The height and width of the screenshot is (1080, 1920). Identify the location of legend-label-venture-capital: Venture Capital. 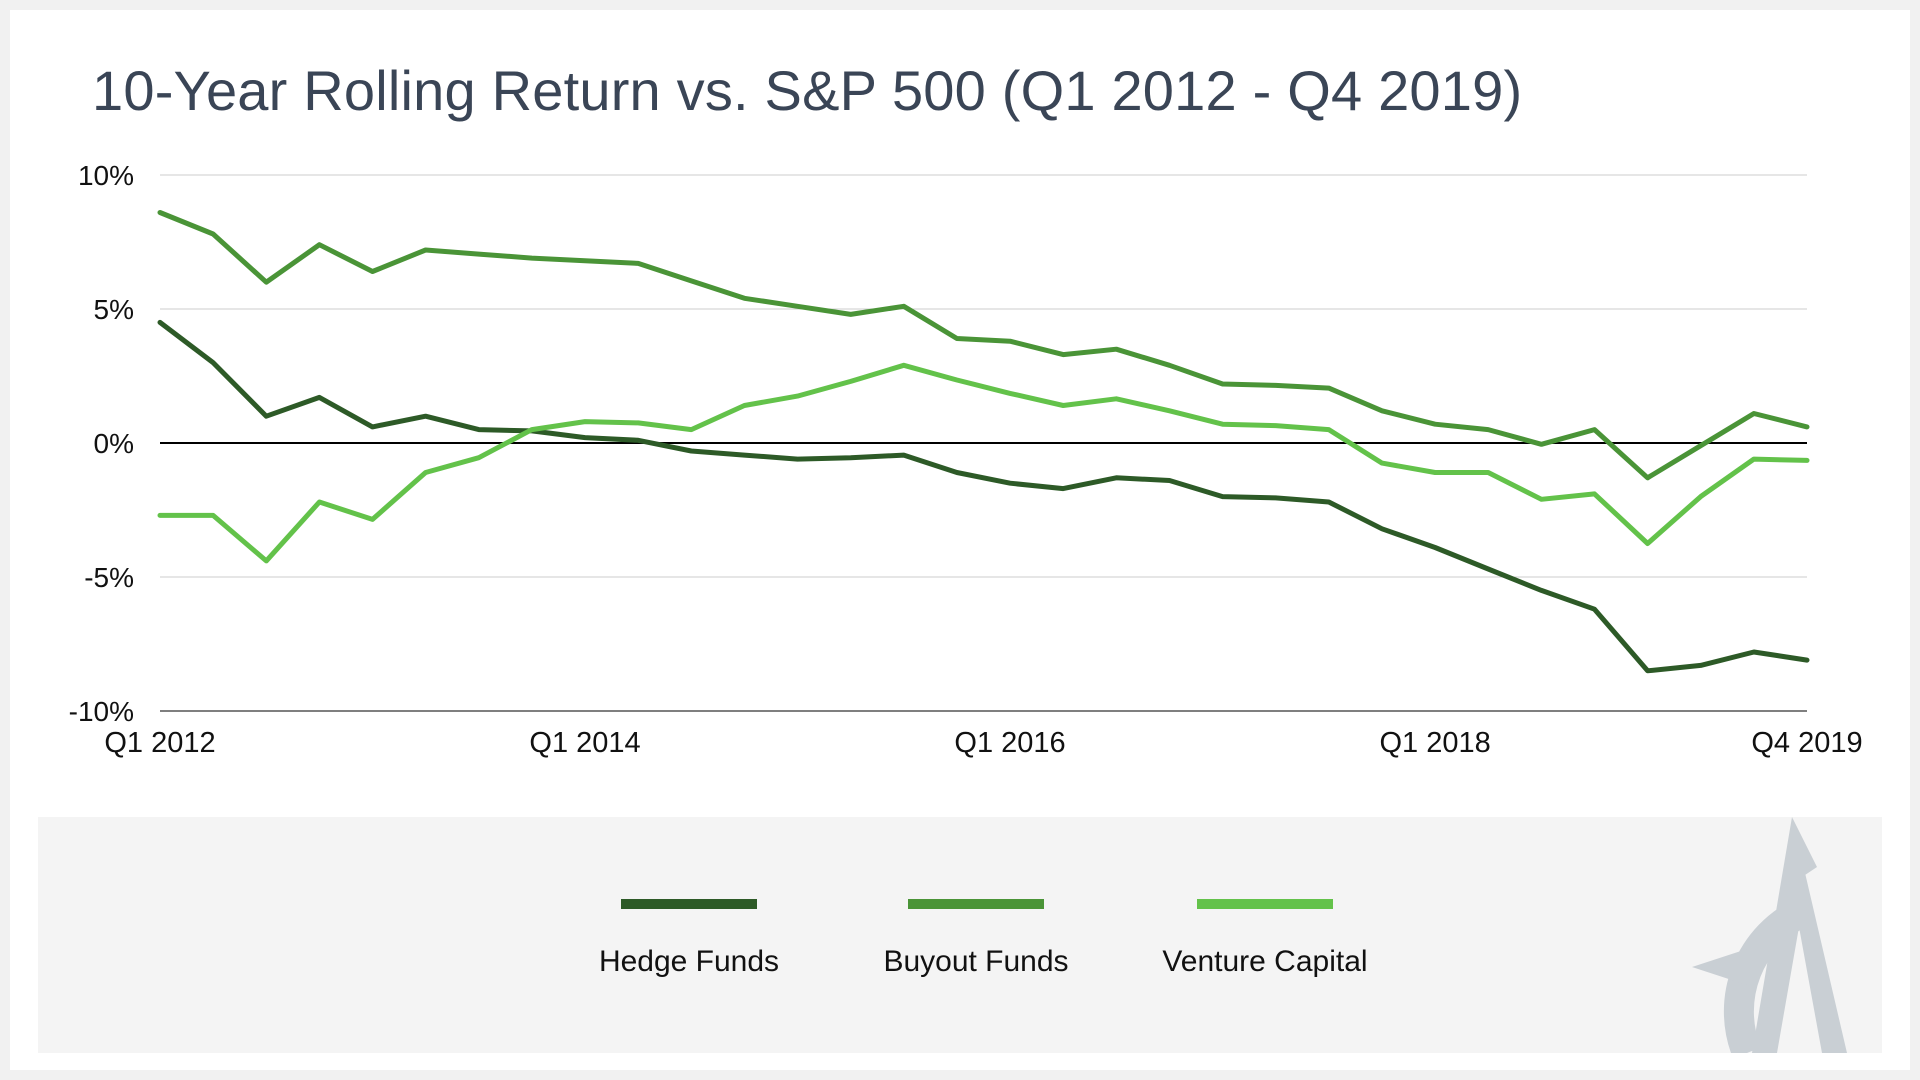
(1265, 961).